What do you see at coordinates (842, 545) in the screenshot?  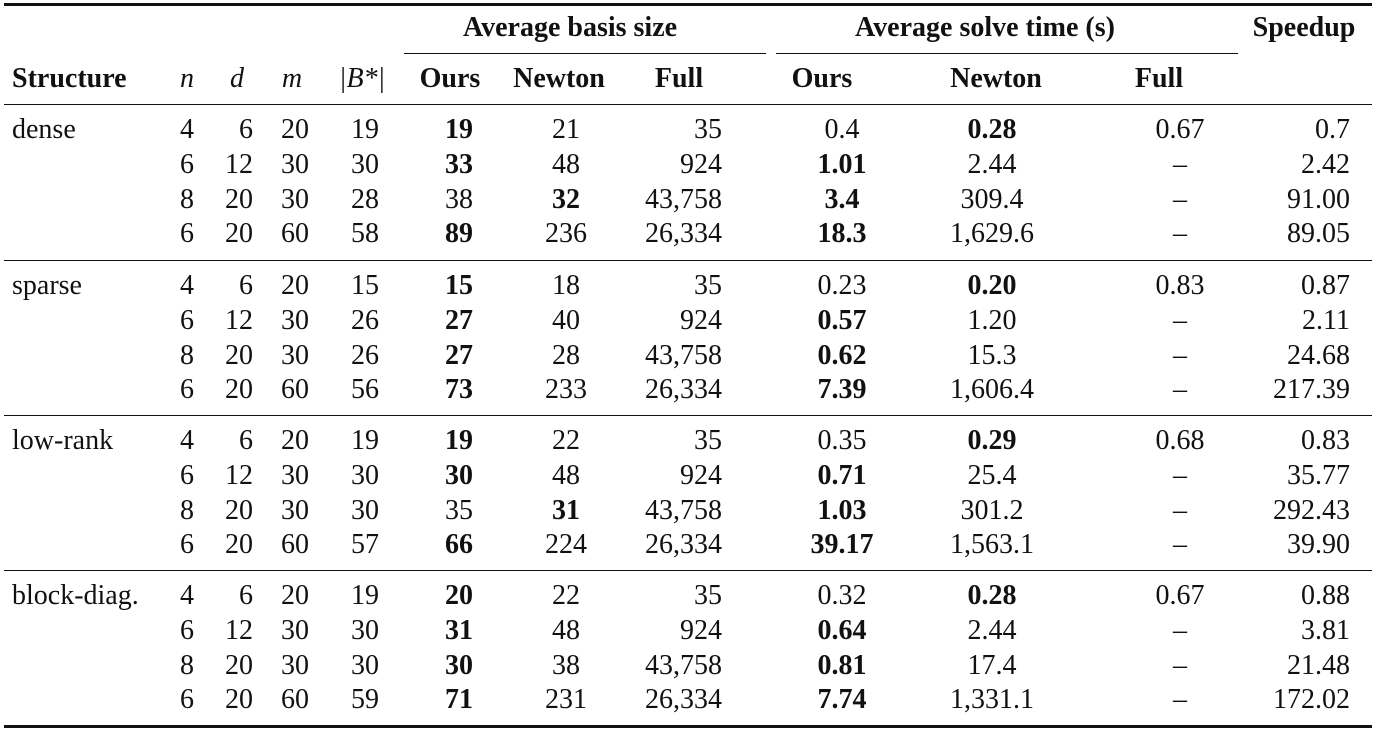 I see `cell-time-ours: 39.17` at bounding box center [842, 545].